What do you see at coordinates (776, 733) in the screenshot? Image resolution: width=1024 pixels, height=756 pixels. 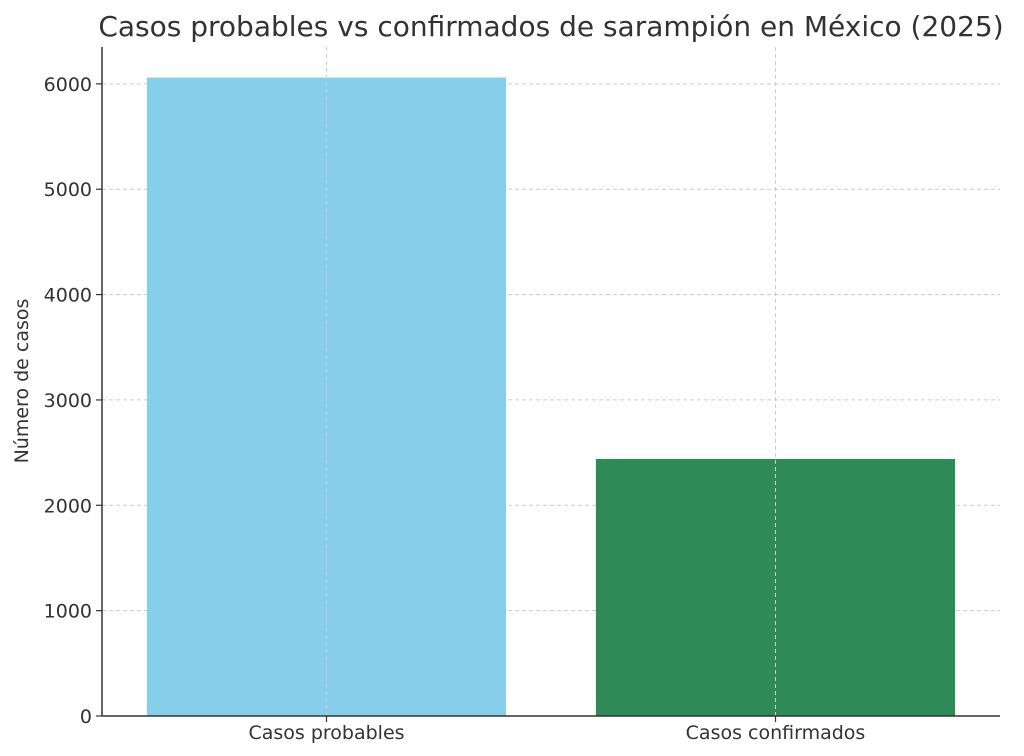 I see `x-tick-label: Casos confirmados` at bounding box center [776, 733].